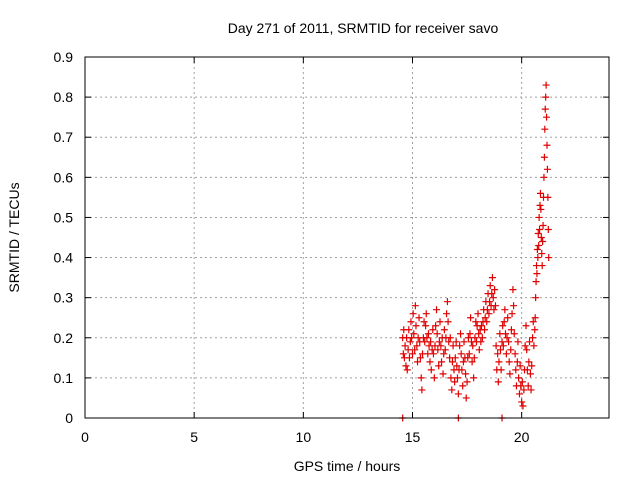 This screenshot has height=480, width=640. Describe the element at coordinates (413, 437) in the screenshot. I see `x-tick-label: 15` at that location.